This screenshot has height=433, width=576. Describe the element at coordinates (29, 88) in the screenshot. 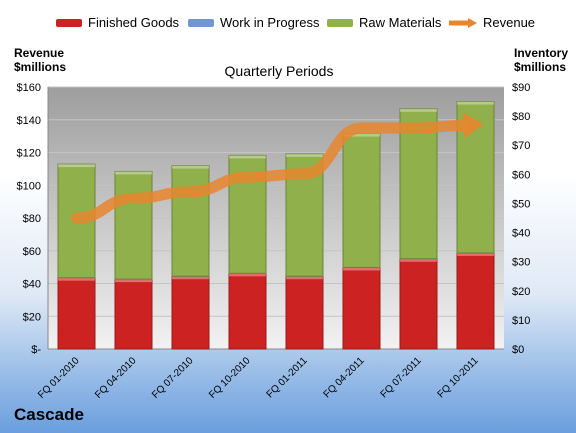

I see `left-axis-tick-label: $160` at that location.